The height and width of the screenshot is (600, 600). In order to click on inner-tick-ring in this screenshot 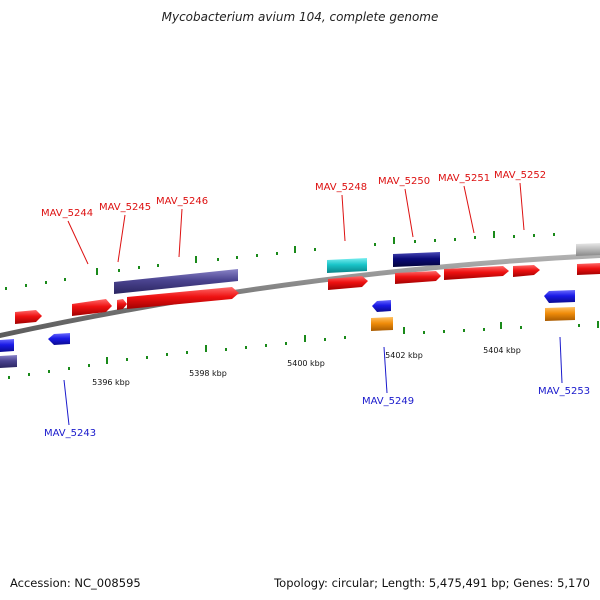, I will do `click(303, 350)`.